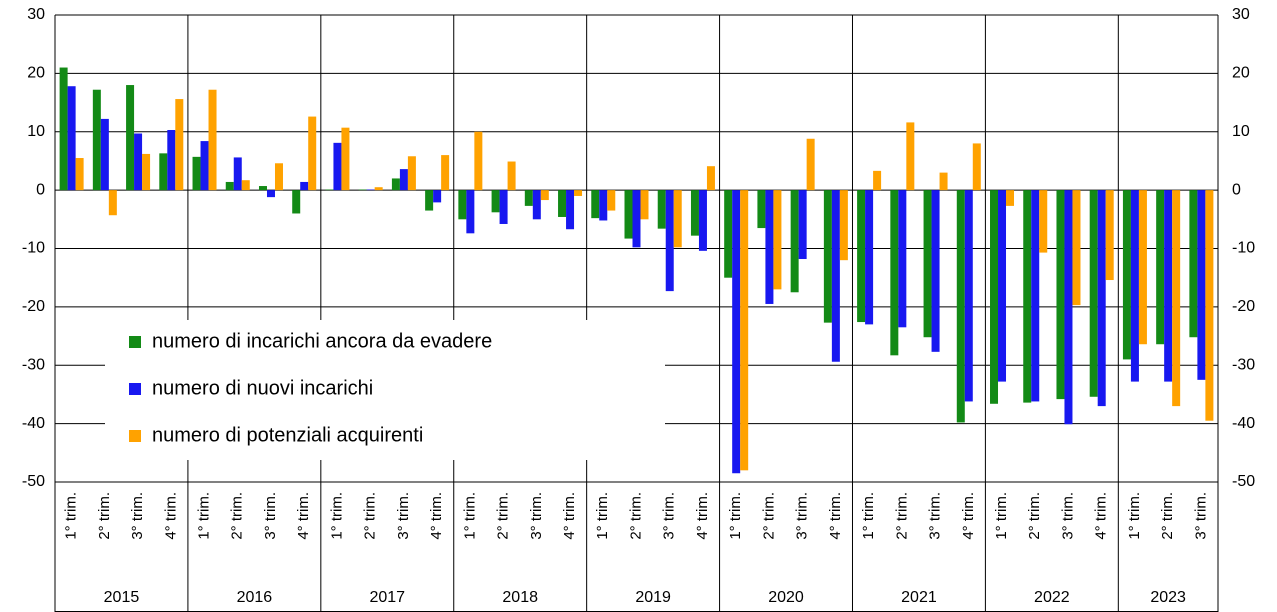 The width and height of the screenshot is (1277, 612). What do you see at coordinates (287, 435) in the screenshot?
I see `legend-label: numero di potenziali acquirenti` at bounding box center [287, 435].